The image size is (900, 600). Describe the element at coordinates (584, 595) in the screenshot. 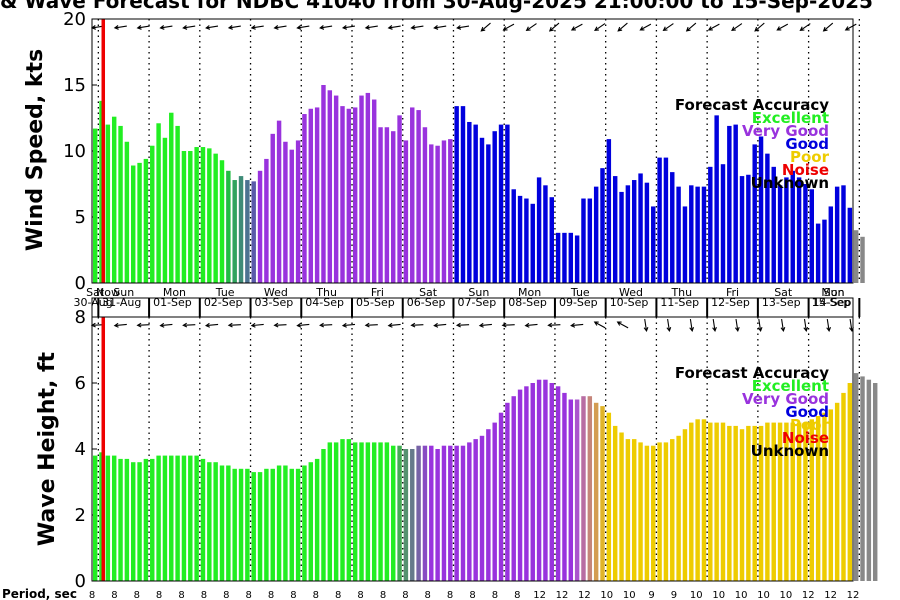

I see `period-value: 12` at that location.